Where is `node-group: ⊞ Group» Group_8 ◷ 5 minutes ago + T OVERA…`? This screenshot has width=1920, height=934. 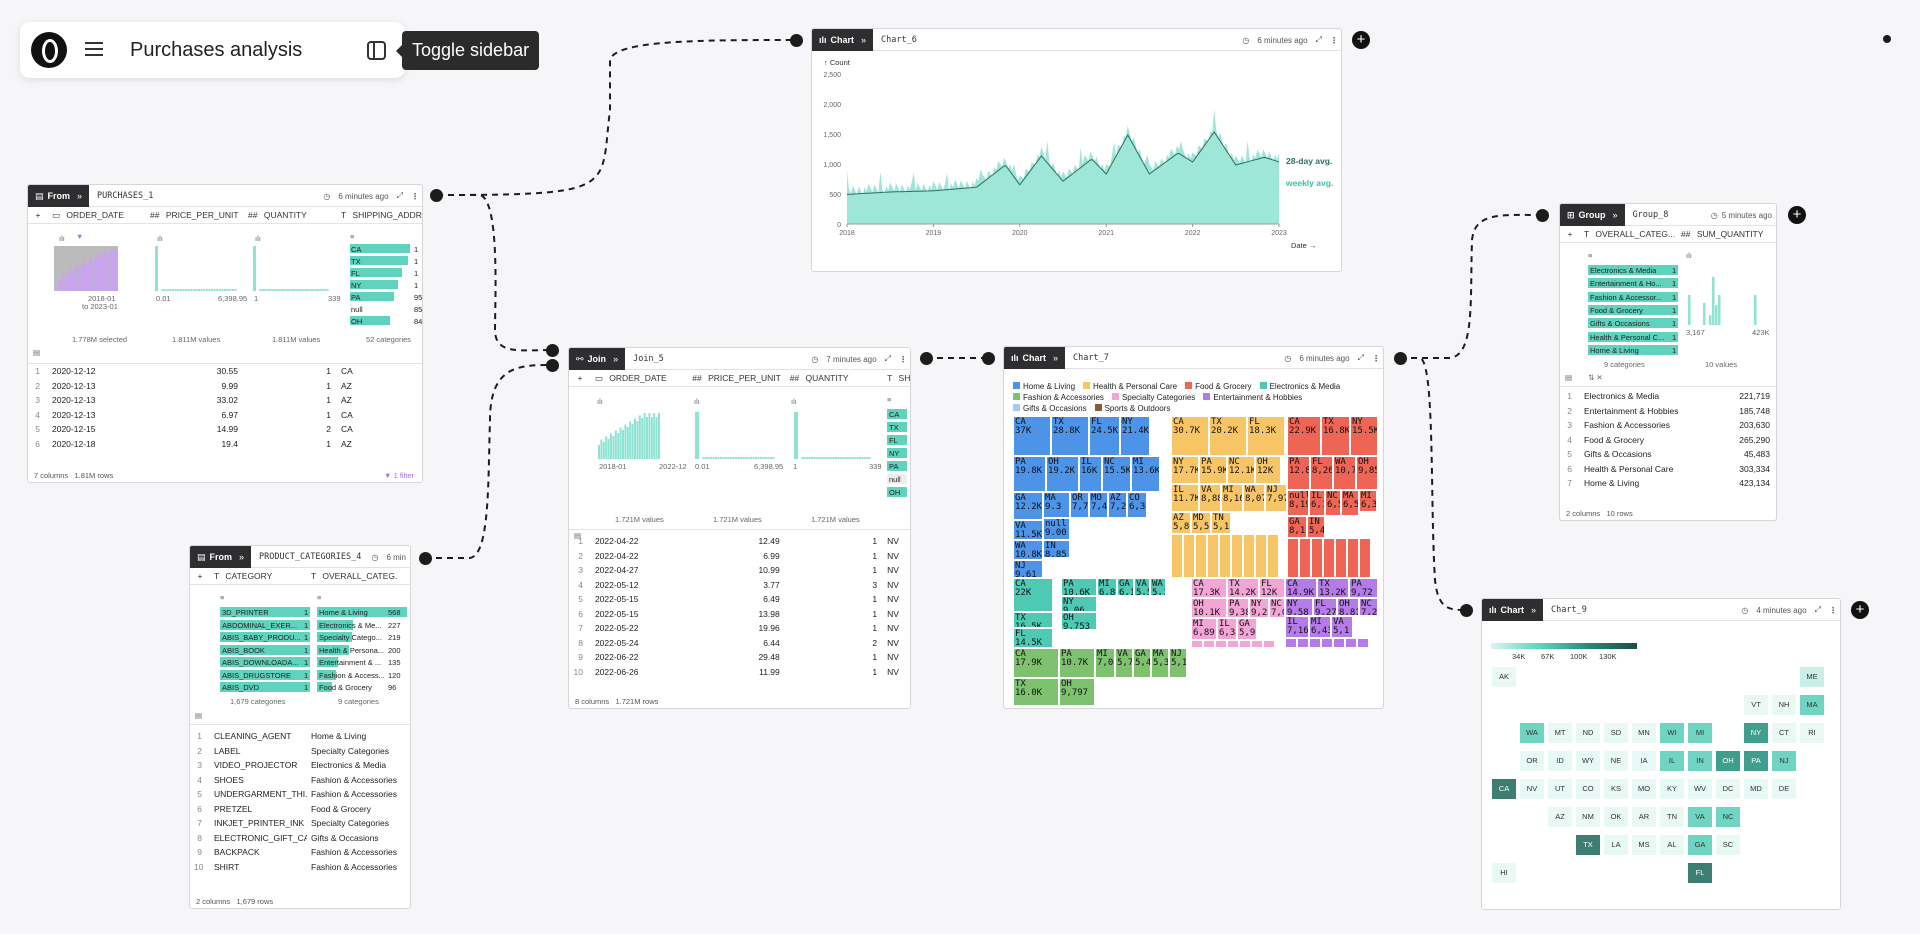 node-group: ⊞ Group» Group_8 ◷ 5 minutes ago + T OVERA… is located at coordinates (1668, 362).